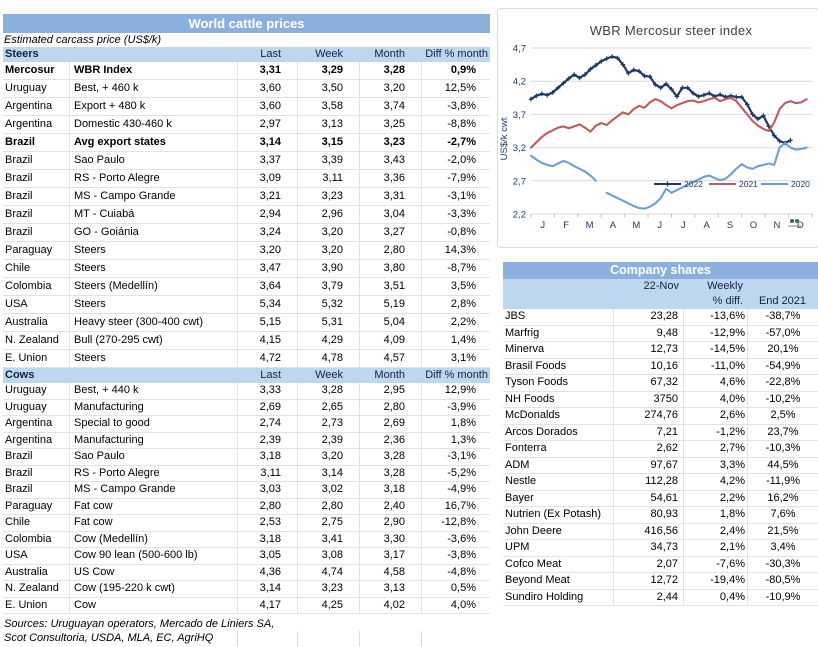 Image resolution: width=818 pixels, height=647 pixels. Describe the element at coordinates (533, 415) in the screenshot. I see `cell-company-name: McDonalds` at that location.